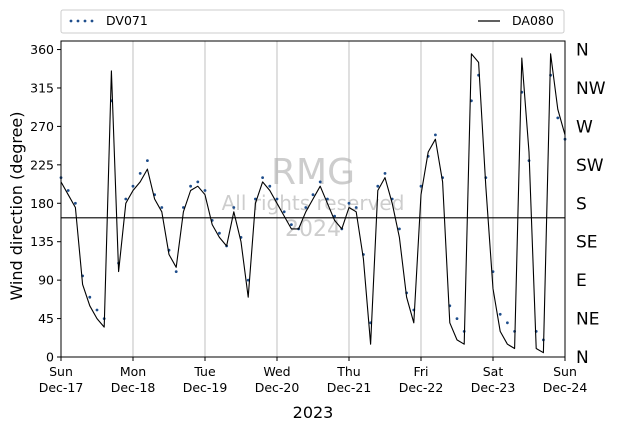 The height and width of the screenshot is (434, 618). What do you see at coordinates (127, 20) in the screenshot?
I see `legend-label-dv071: DV071` at bounding box center [127, 20].